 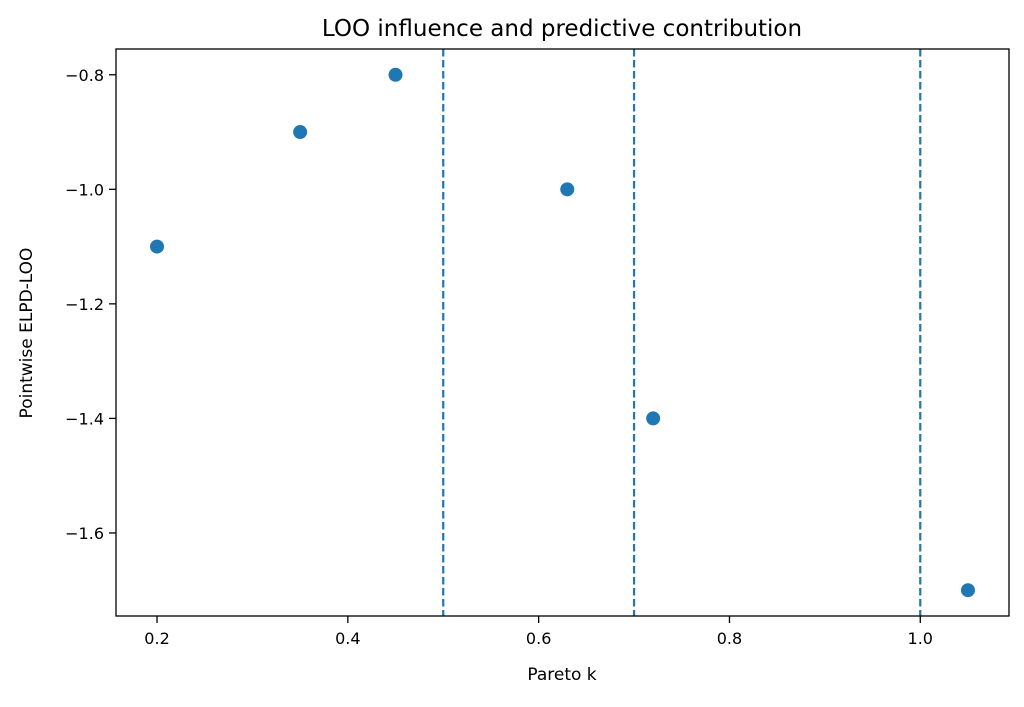 What do you see at coordinates (729, 638) in the screenshot?
I see `x-tick-label: 0.8` at bounding box center [729, 638].